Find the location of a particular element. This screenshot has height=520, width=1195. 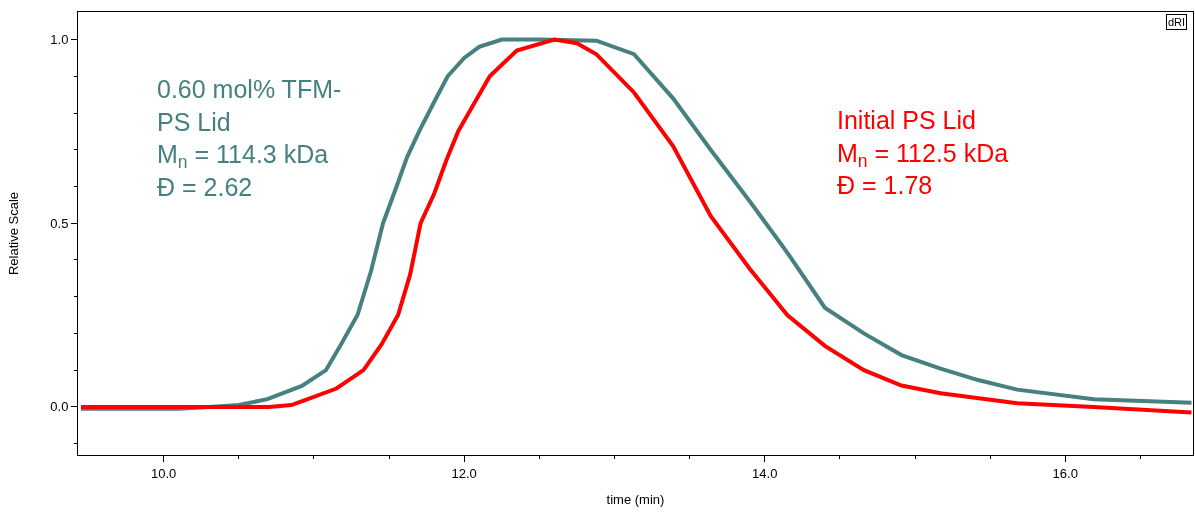

annotation: 0.60 mol% TFM- PS Lid M$_{n}$ = 114.3 kDa Đ = 2.62 is located at coordinates (249, 138).